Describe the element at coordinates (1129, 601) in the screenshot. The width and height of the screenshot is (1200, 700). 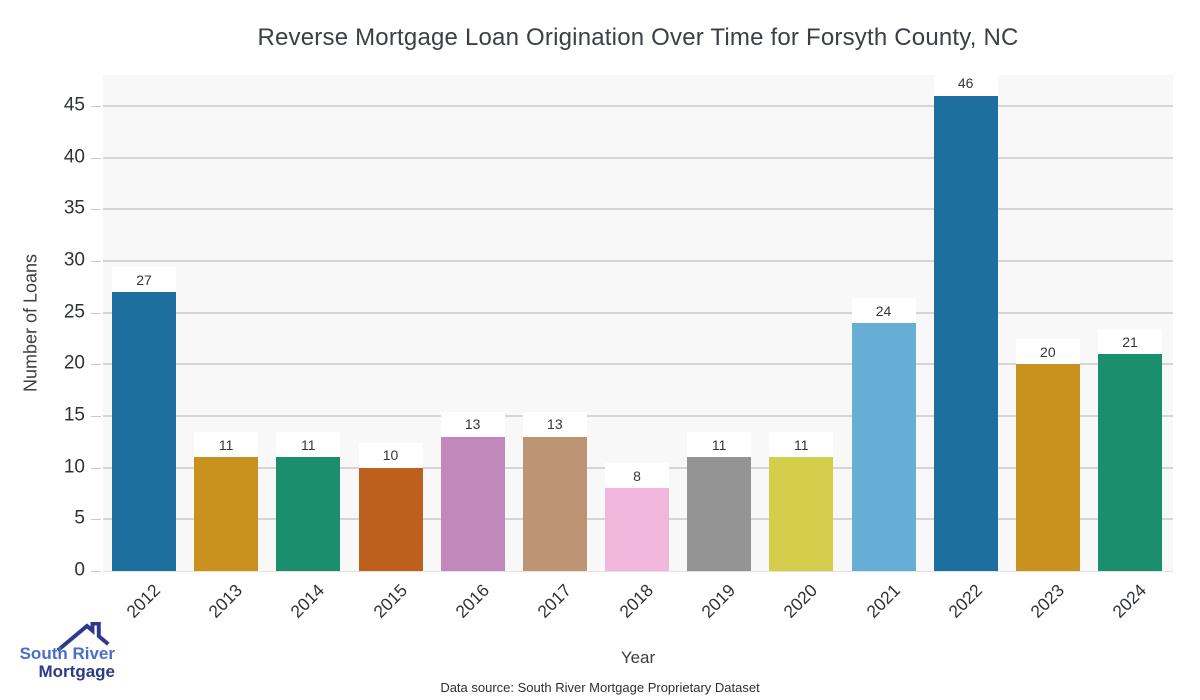
I see `x-tick-text: 2024` at that location.